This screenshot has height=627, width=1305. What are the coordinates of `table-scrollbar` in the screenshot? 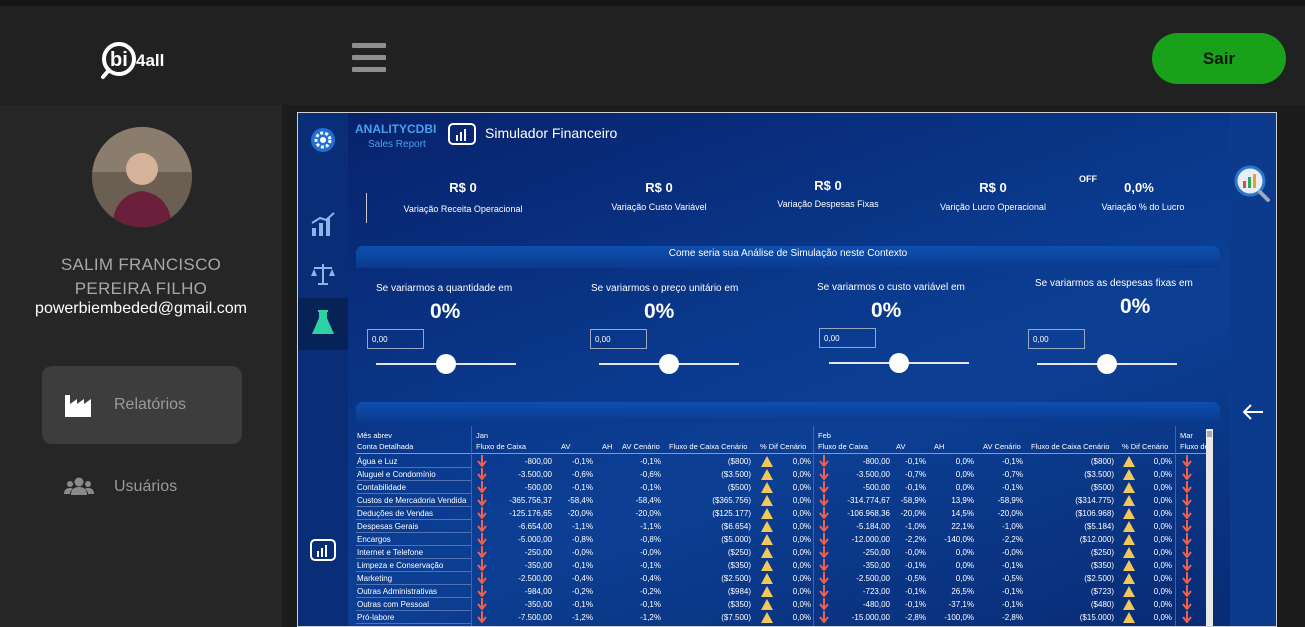 It's located at (1209, 527).